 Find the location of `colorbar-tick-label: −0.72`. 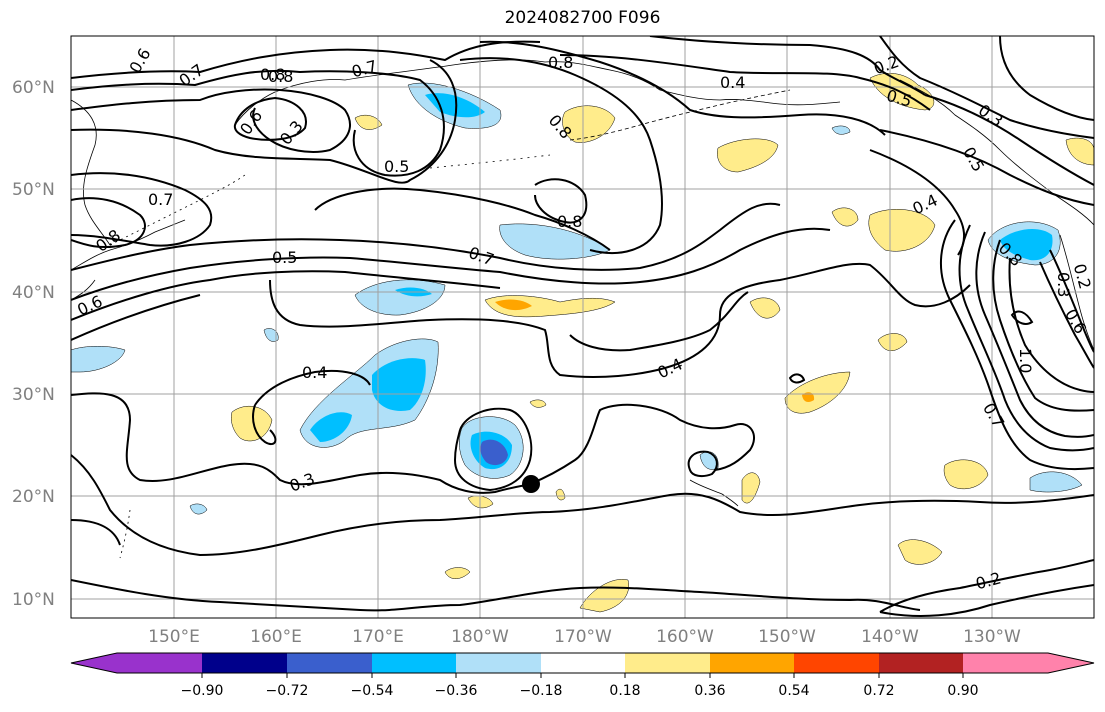

colorbar-tick-label: −0.72 is located at coordinates (287, 691).